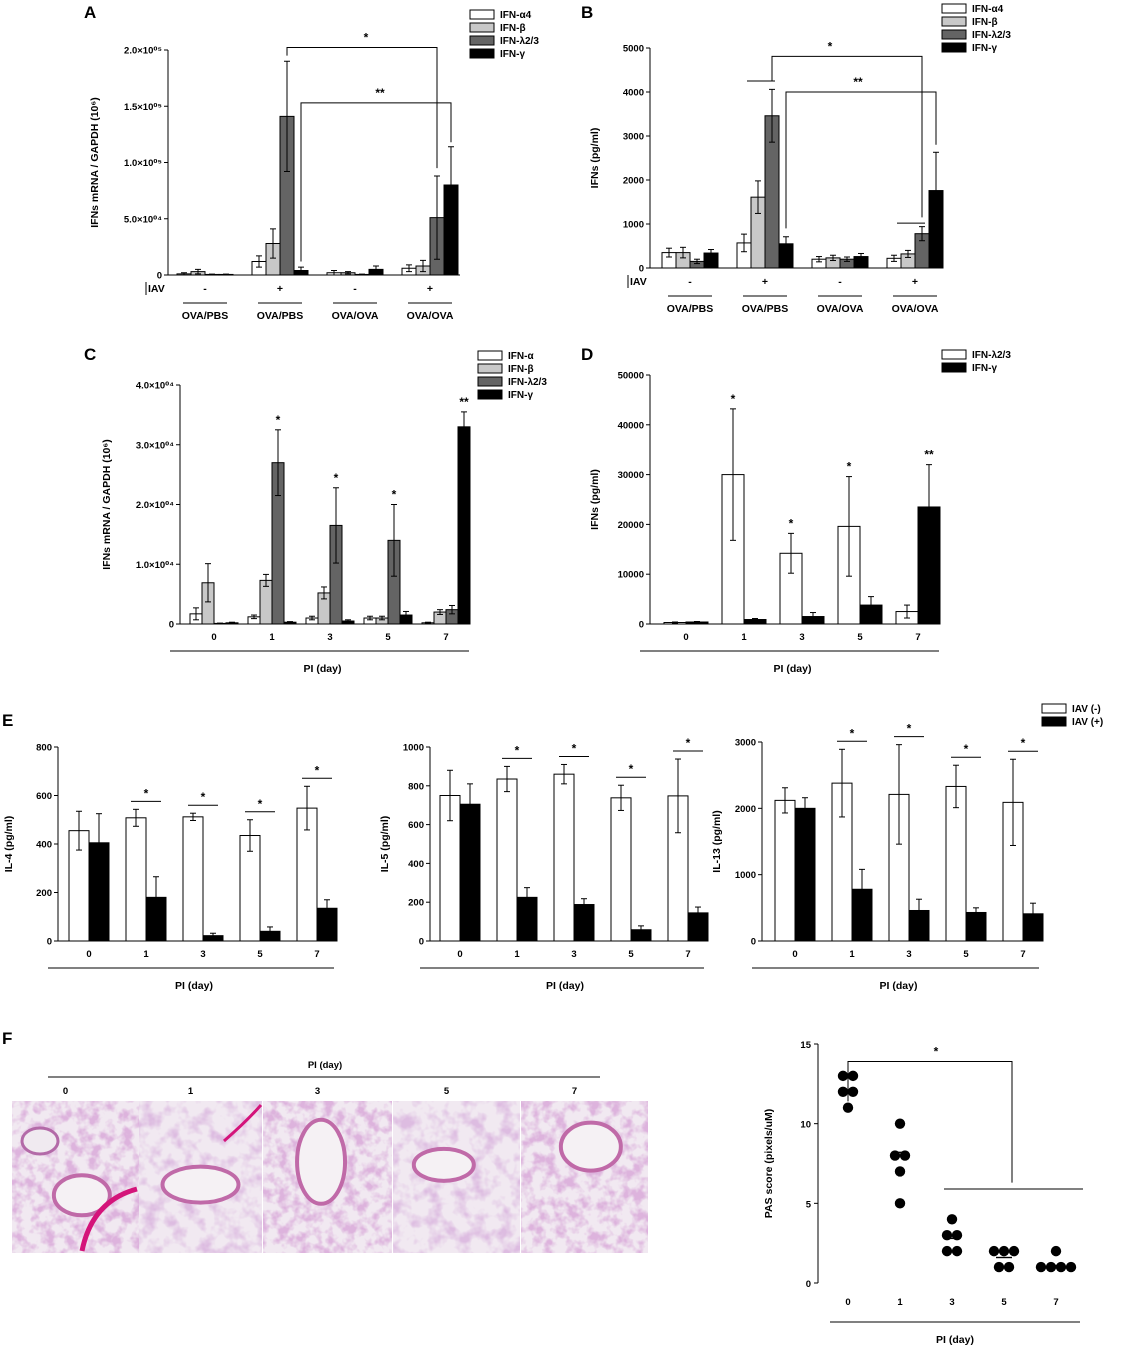  Describe the element at coordinates (90, 12) in the screenshot. I see `panel-label-a: A` at that location.